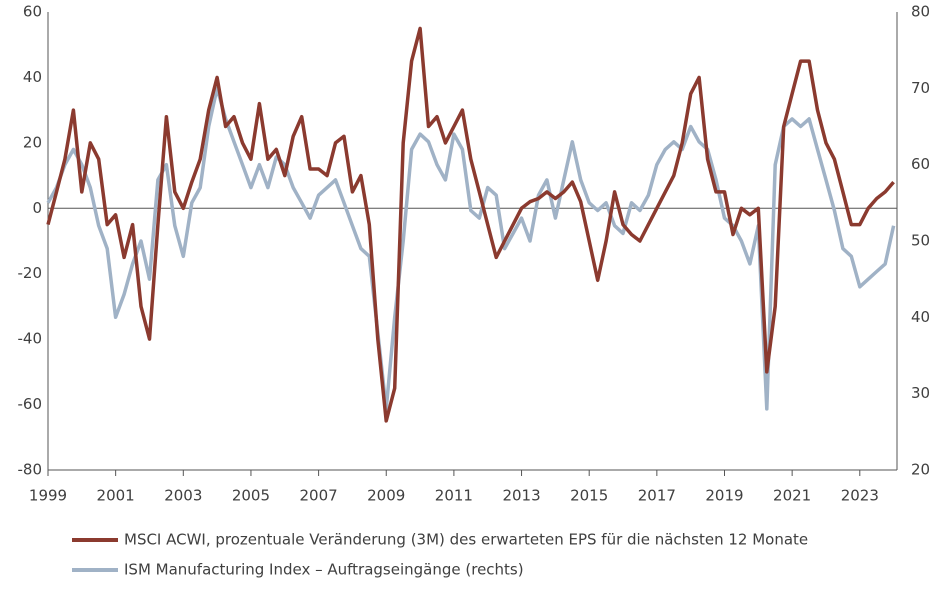  What do you see at coordinates (724, 496) in the screenshot?
I see `x-tick-label: 2019` at bounding box center [724, 496].